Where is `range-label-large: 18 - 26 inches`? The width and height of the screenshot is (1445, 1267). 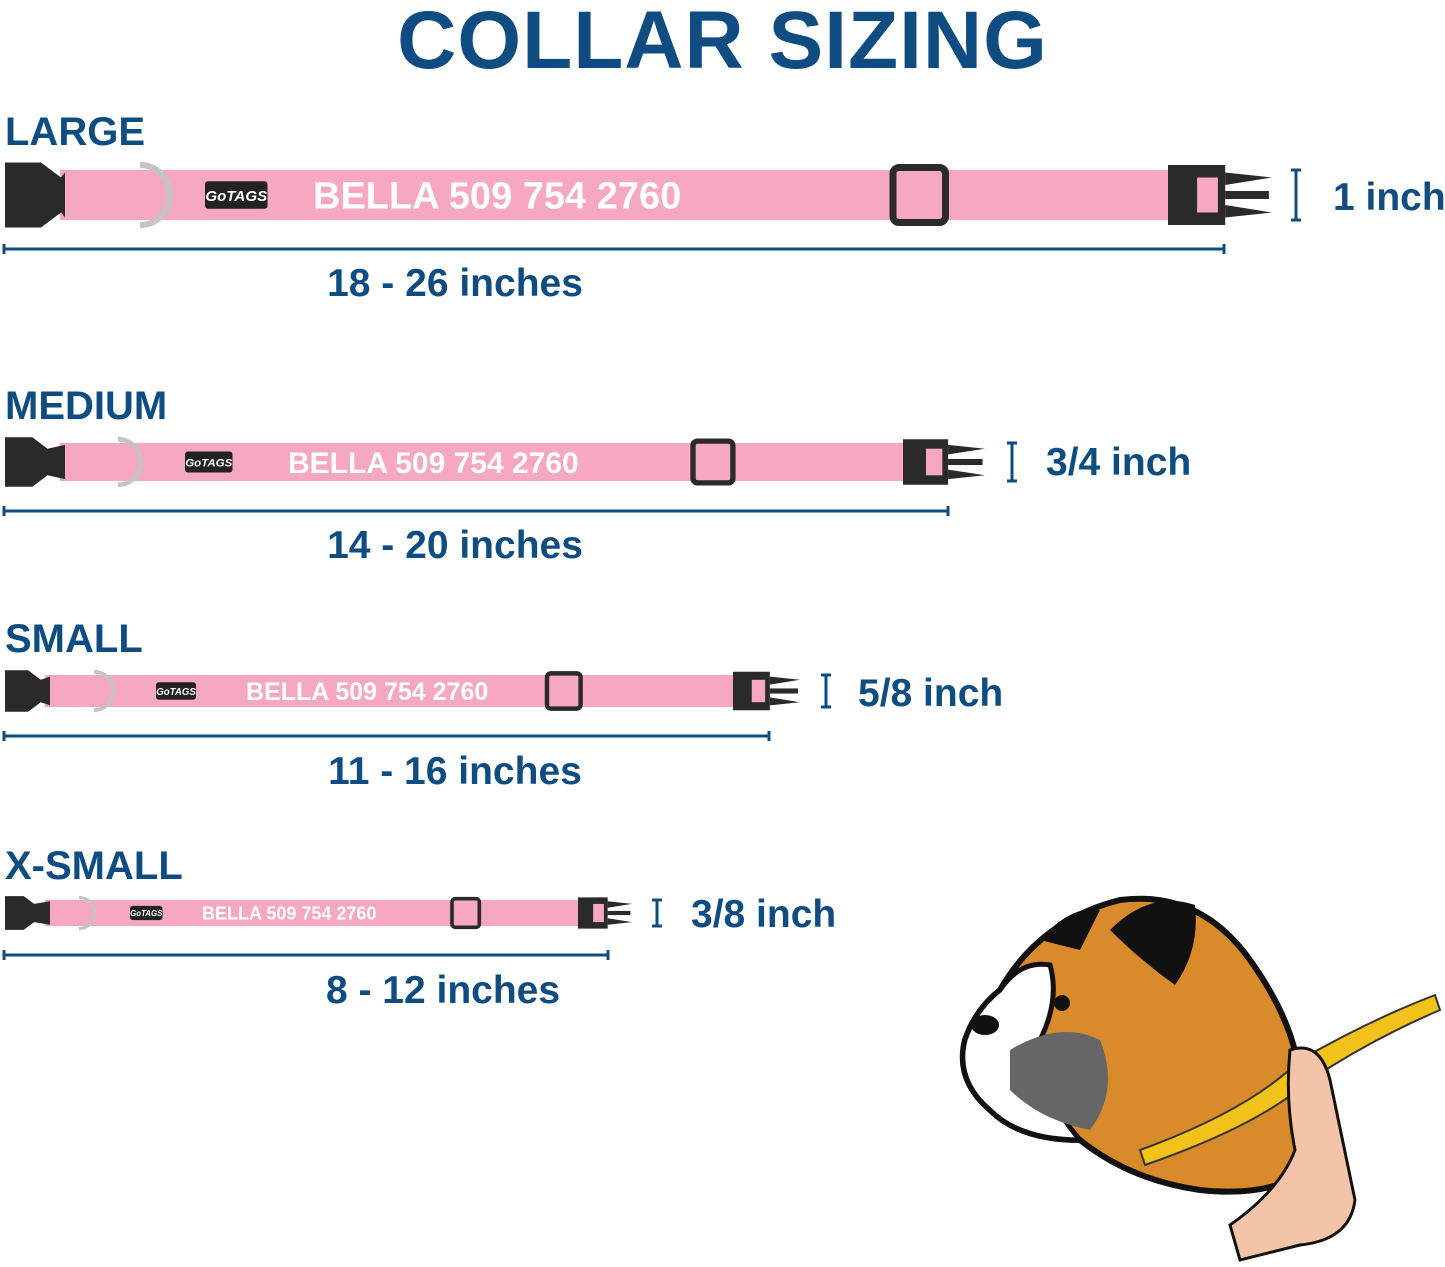 range-label-large: 18 - 26 inches is located at coordinates (455, 283).